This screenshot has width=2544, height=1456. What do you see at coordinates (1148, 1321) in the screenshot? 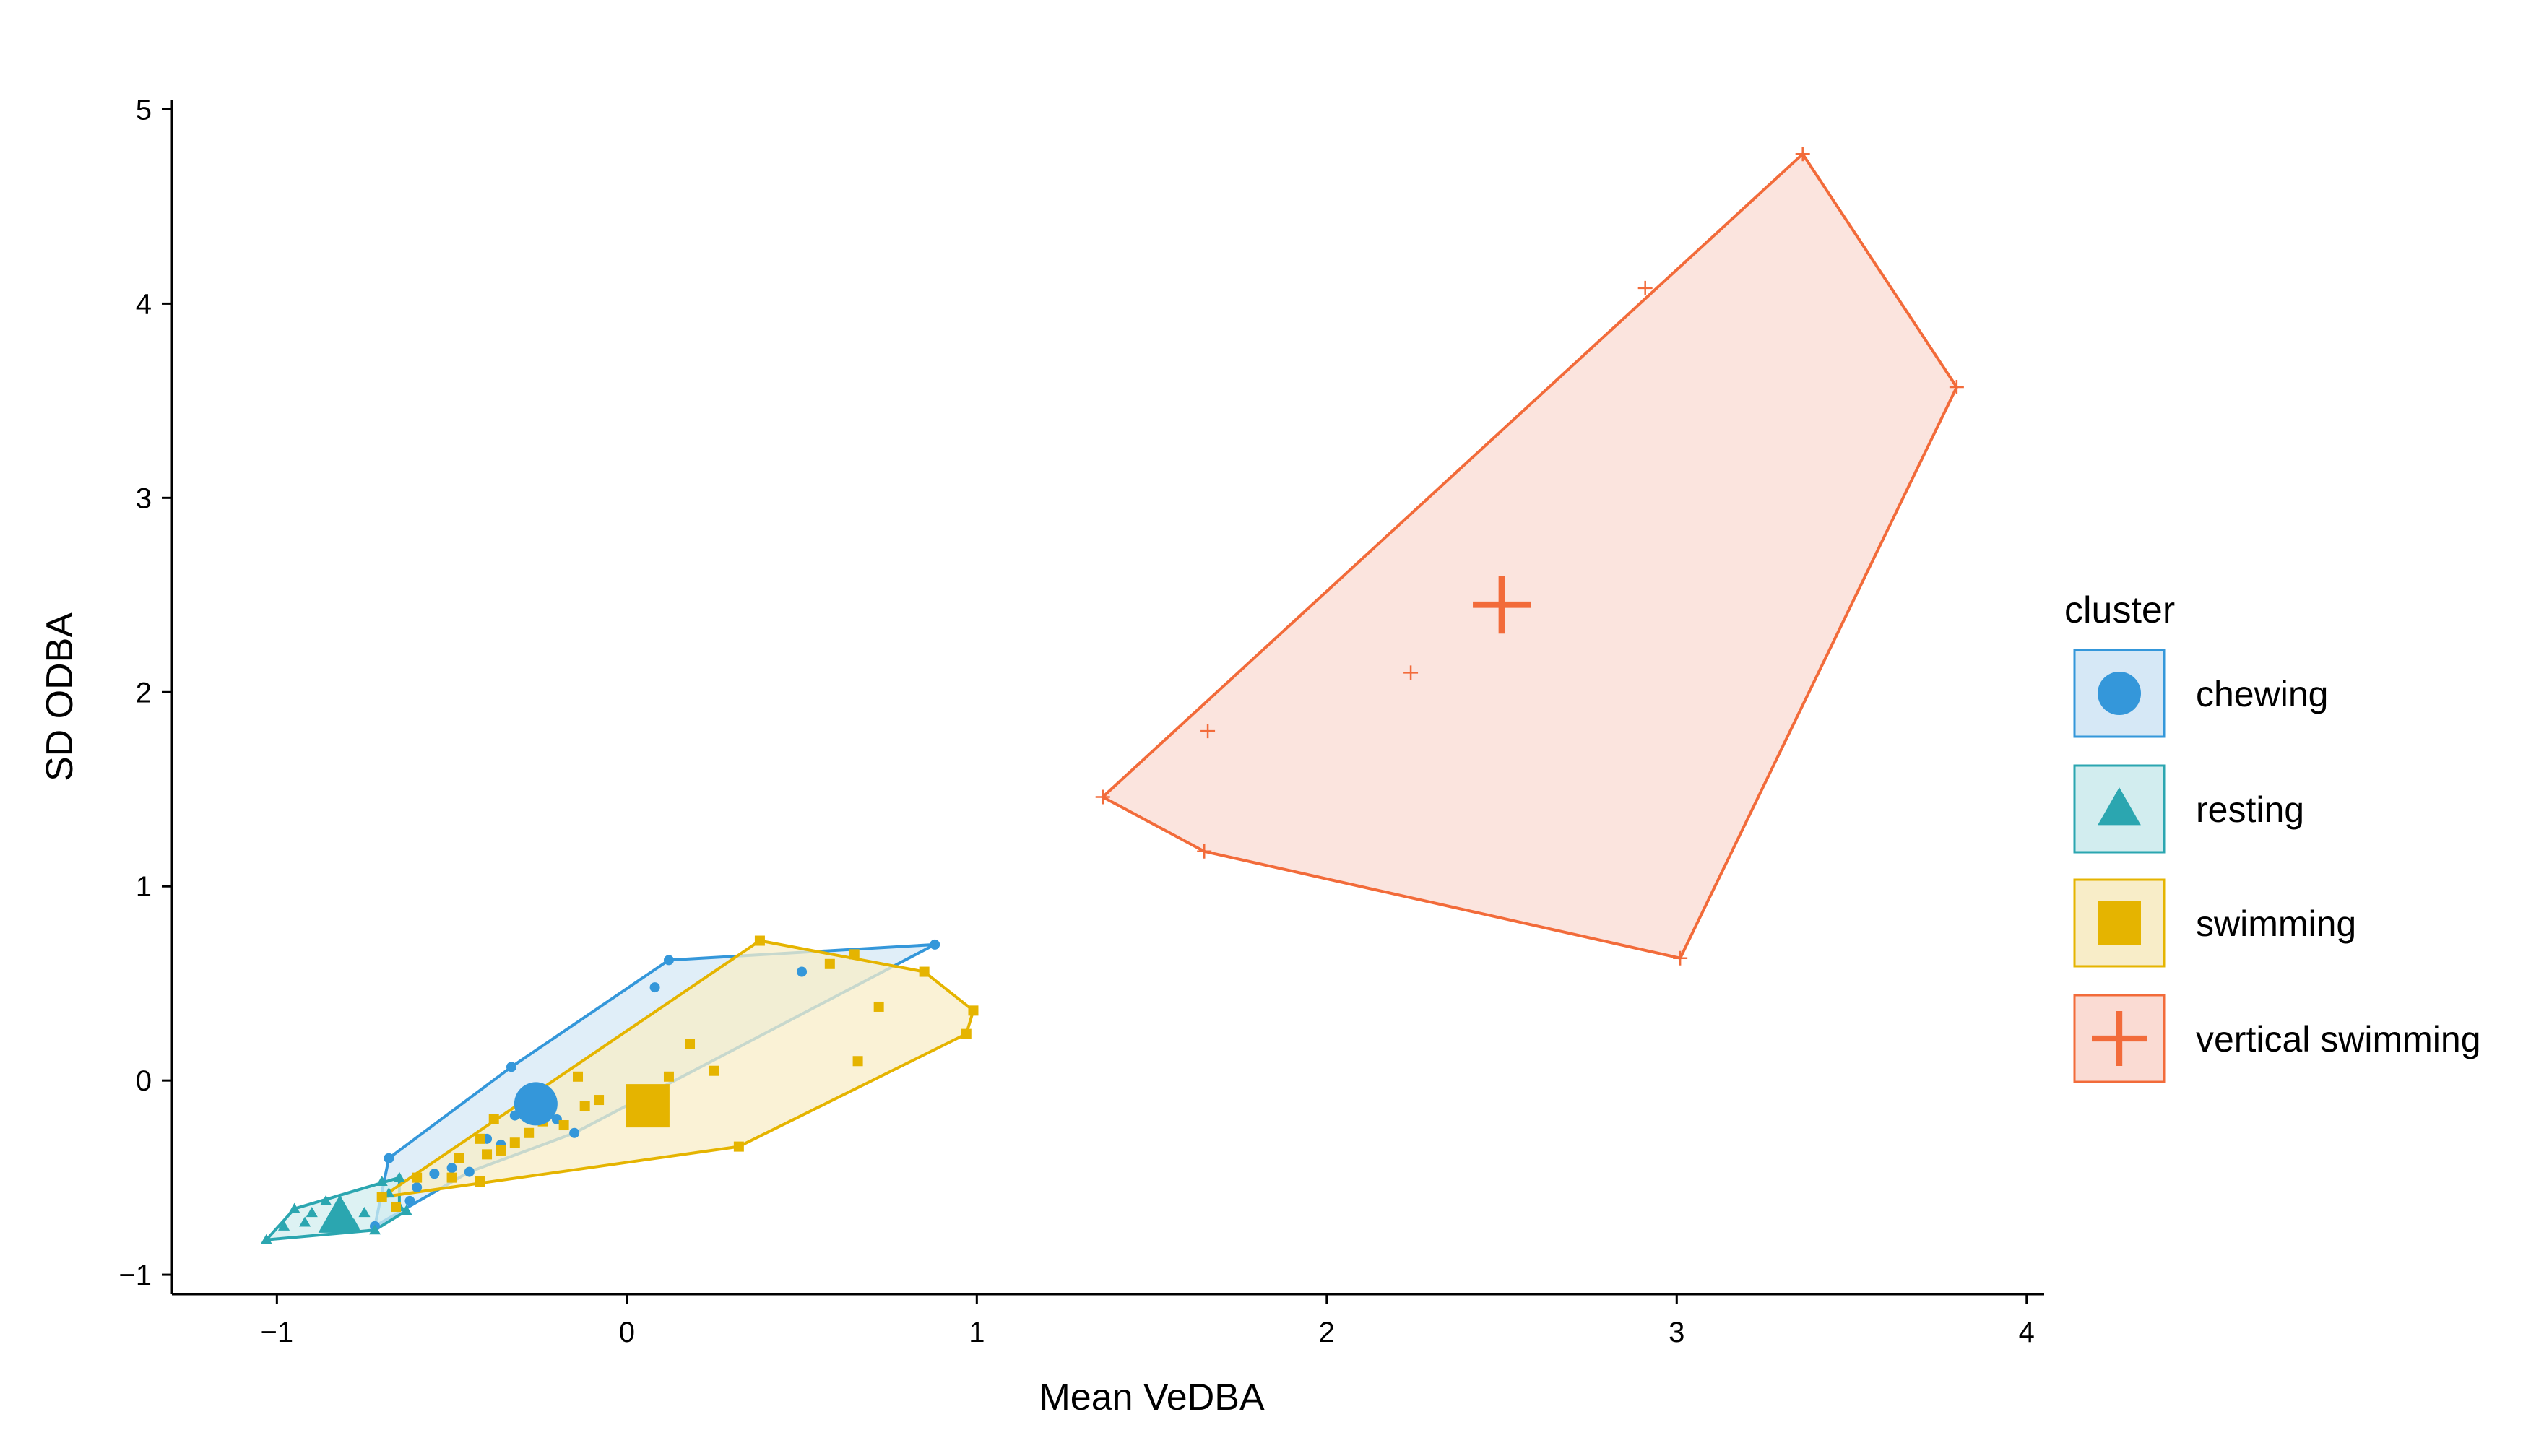
I see `x-ticks: −1 0 1 2 3 4` at bounding box center [1148, 1321].